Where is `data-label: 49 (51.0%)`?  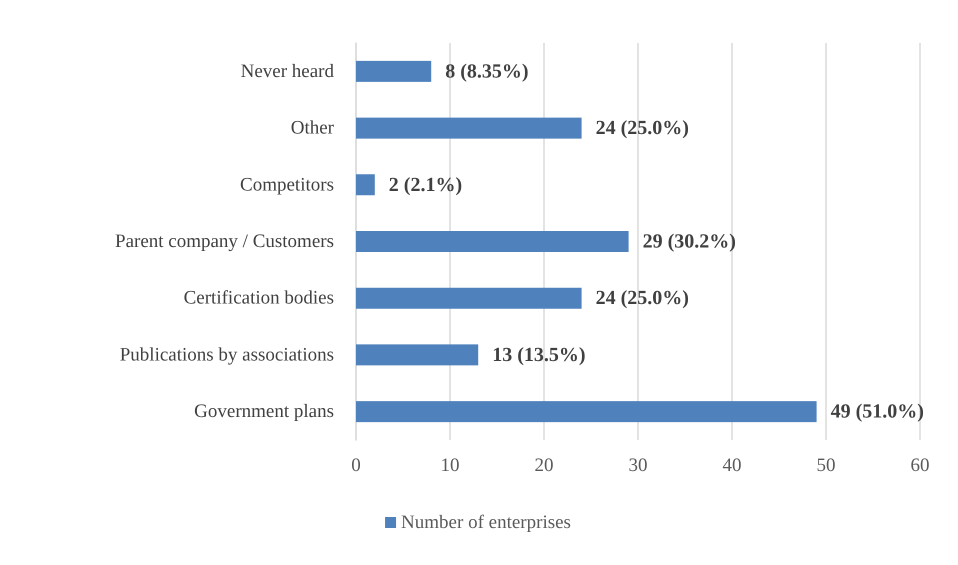
data-label: 49 (51.0%) is located at coordinates (877, 411).